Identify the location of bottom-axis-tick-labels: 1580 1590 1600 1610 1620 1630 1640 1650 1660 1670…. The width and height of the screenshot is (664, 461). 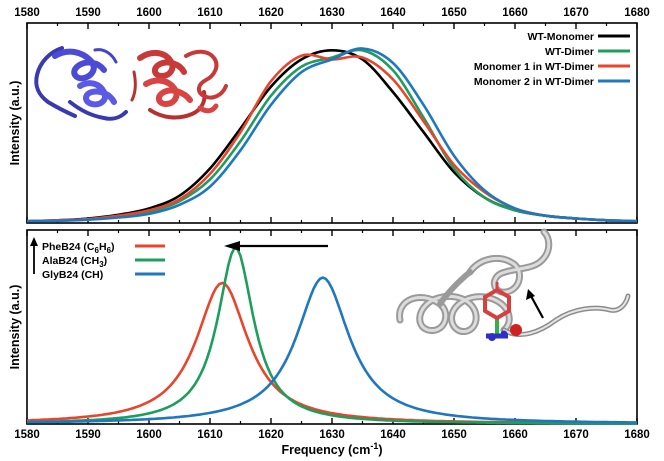
(332, 435).